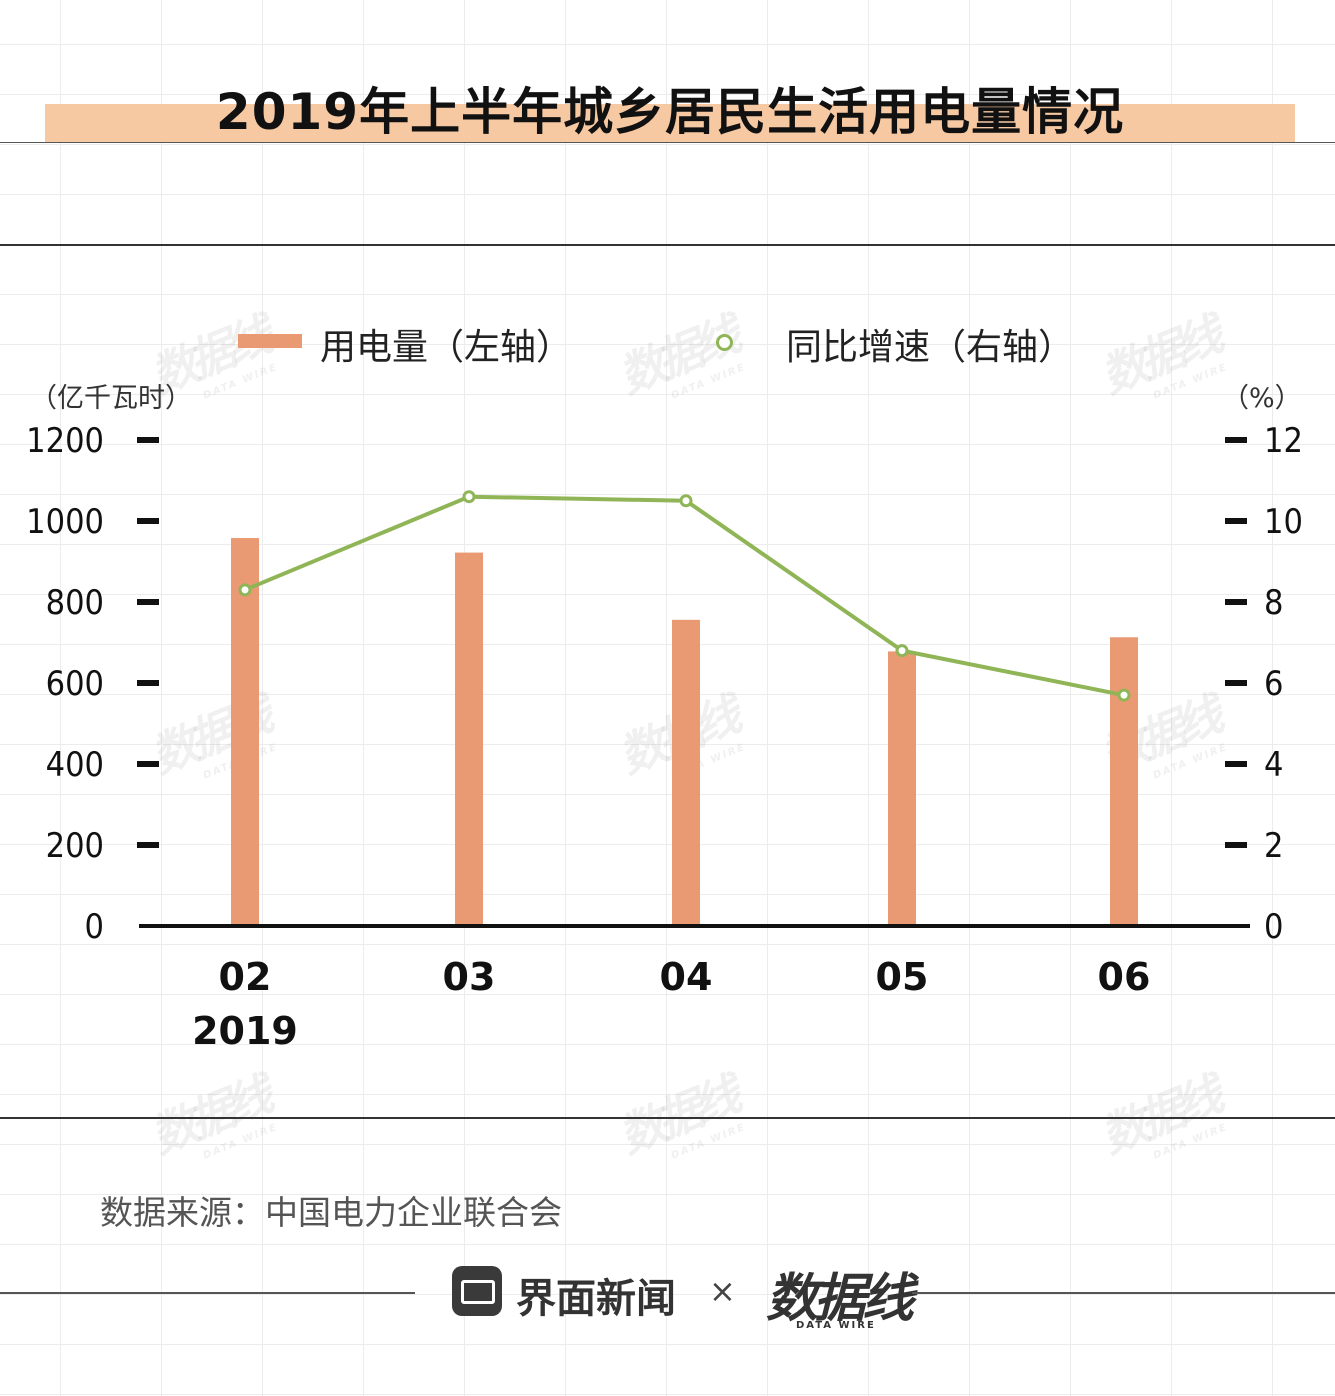 The height and width of the screenshot is (1396, 1335). Describe the element at coordinates (207, 1293) in the screenshot. I see `footer-line-left` at that location.